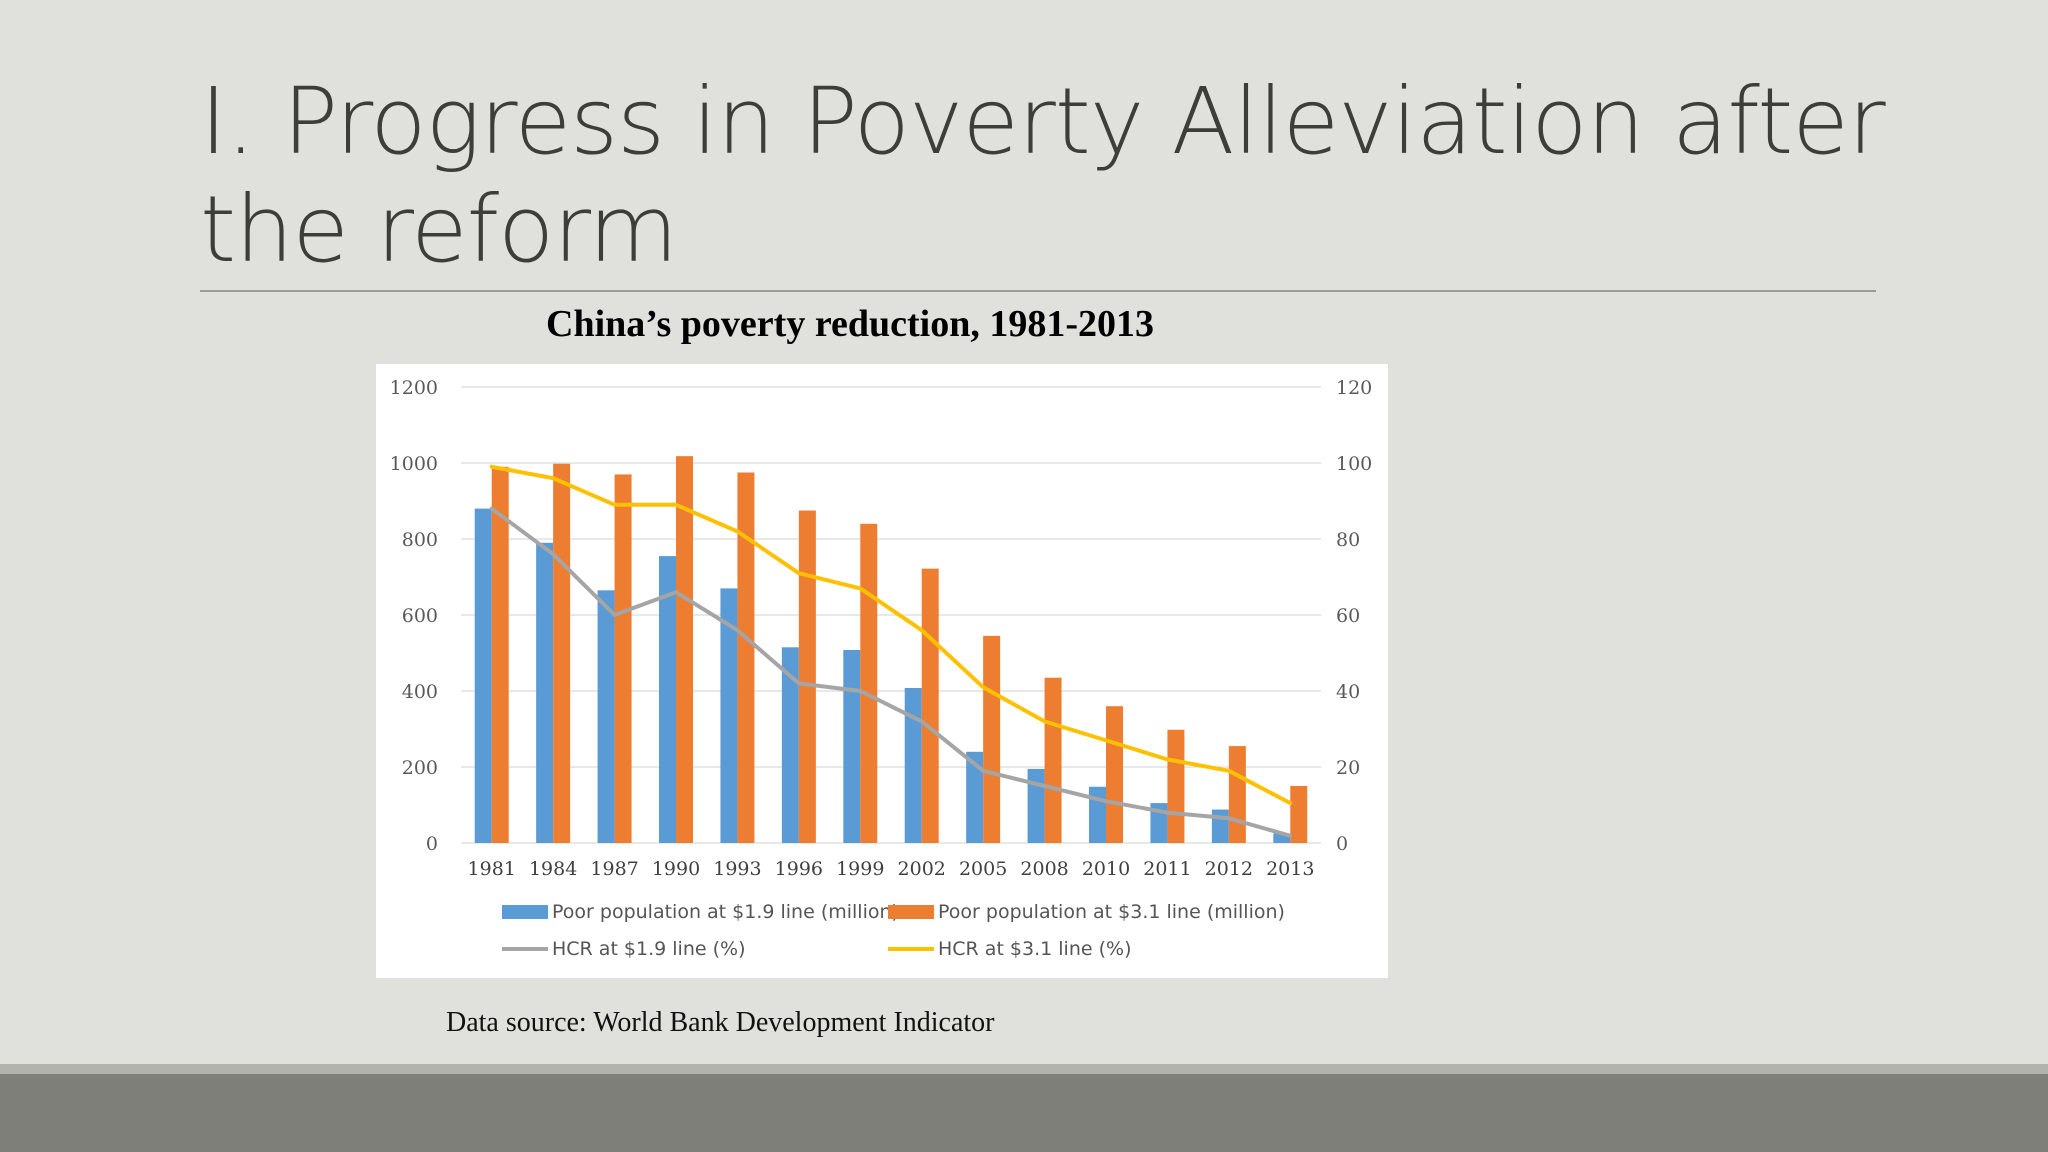 The width and height of the screenshot is (2048, 1152). Describe the element at coordinates (1038, 291) in the screenshot. I see `title-divider` at that location.